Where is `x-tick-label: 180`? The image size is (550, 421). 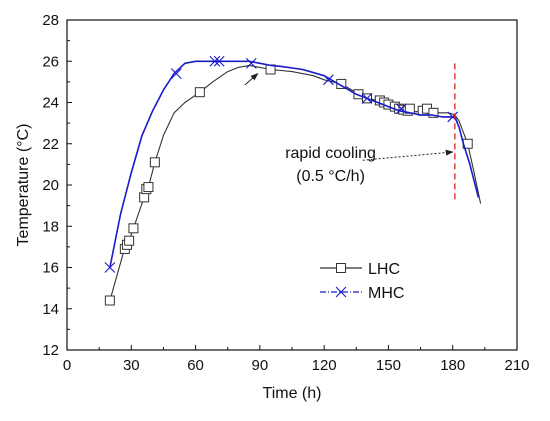 x-tick-label: 180 is located at coordinates (452, 365).